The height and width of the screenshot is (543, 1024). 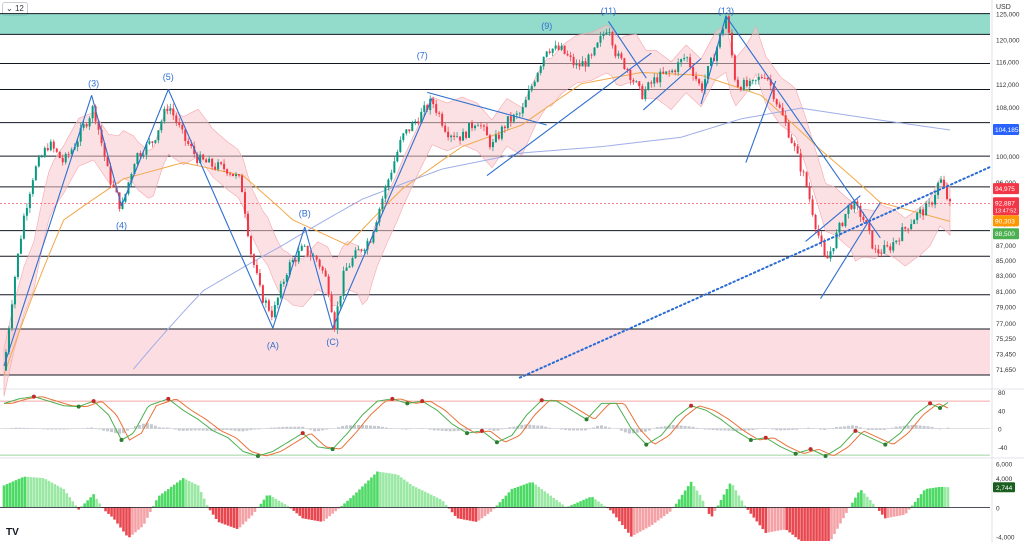 I want to click on wave-label: (5), so click(x=168, y=77).